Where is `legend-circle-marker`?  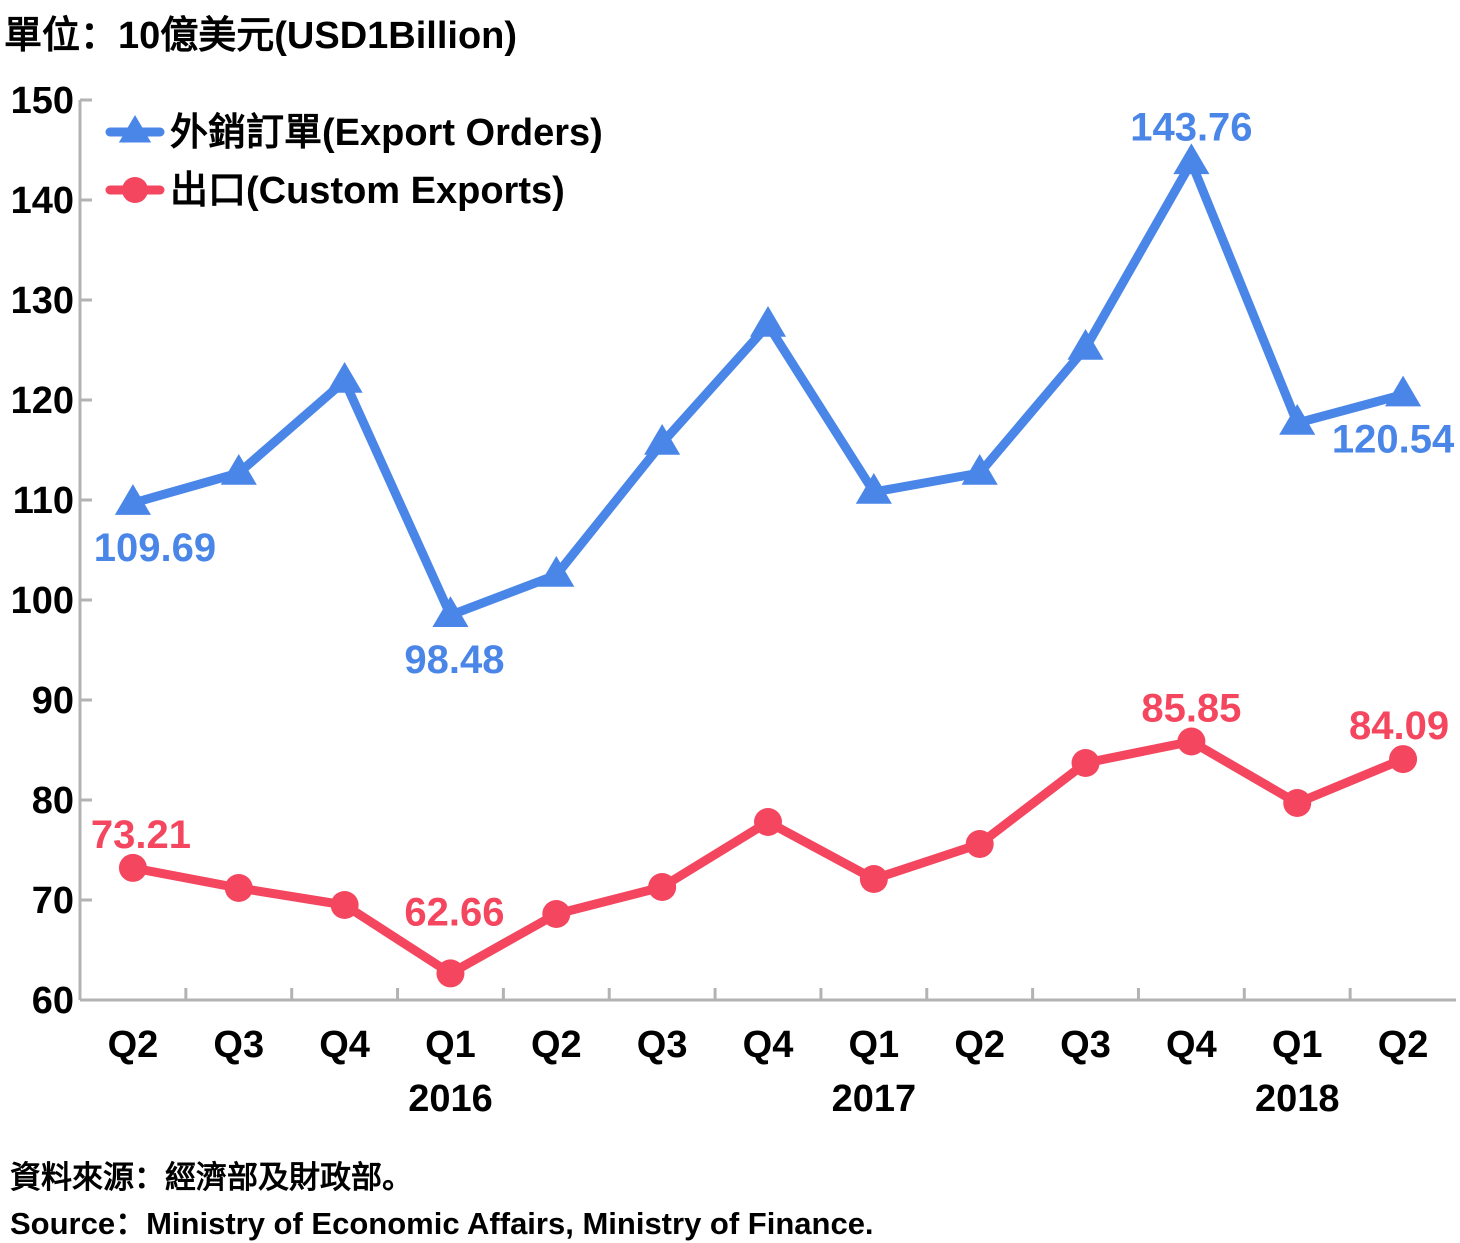 legend-circle-marker is located at coordinates (135, 190).